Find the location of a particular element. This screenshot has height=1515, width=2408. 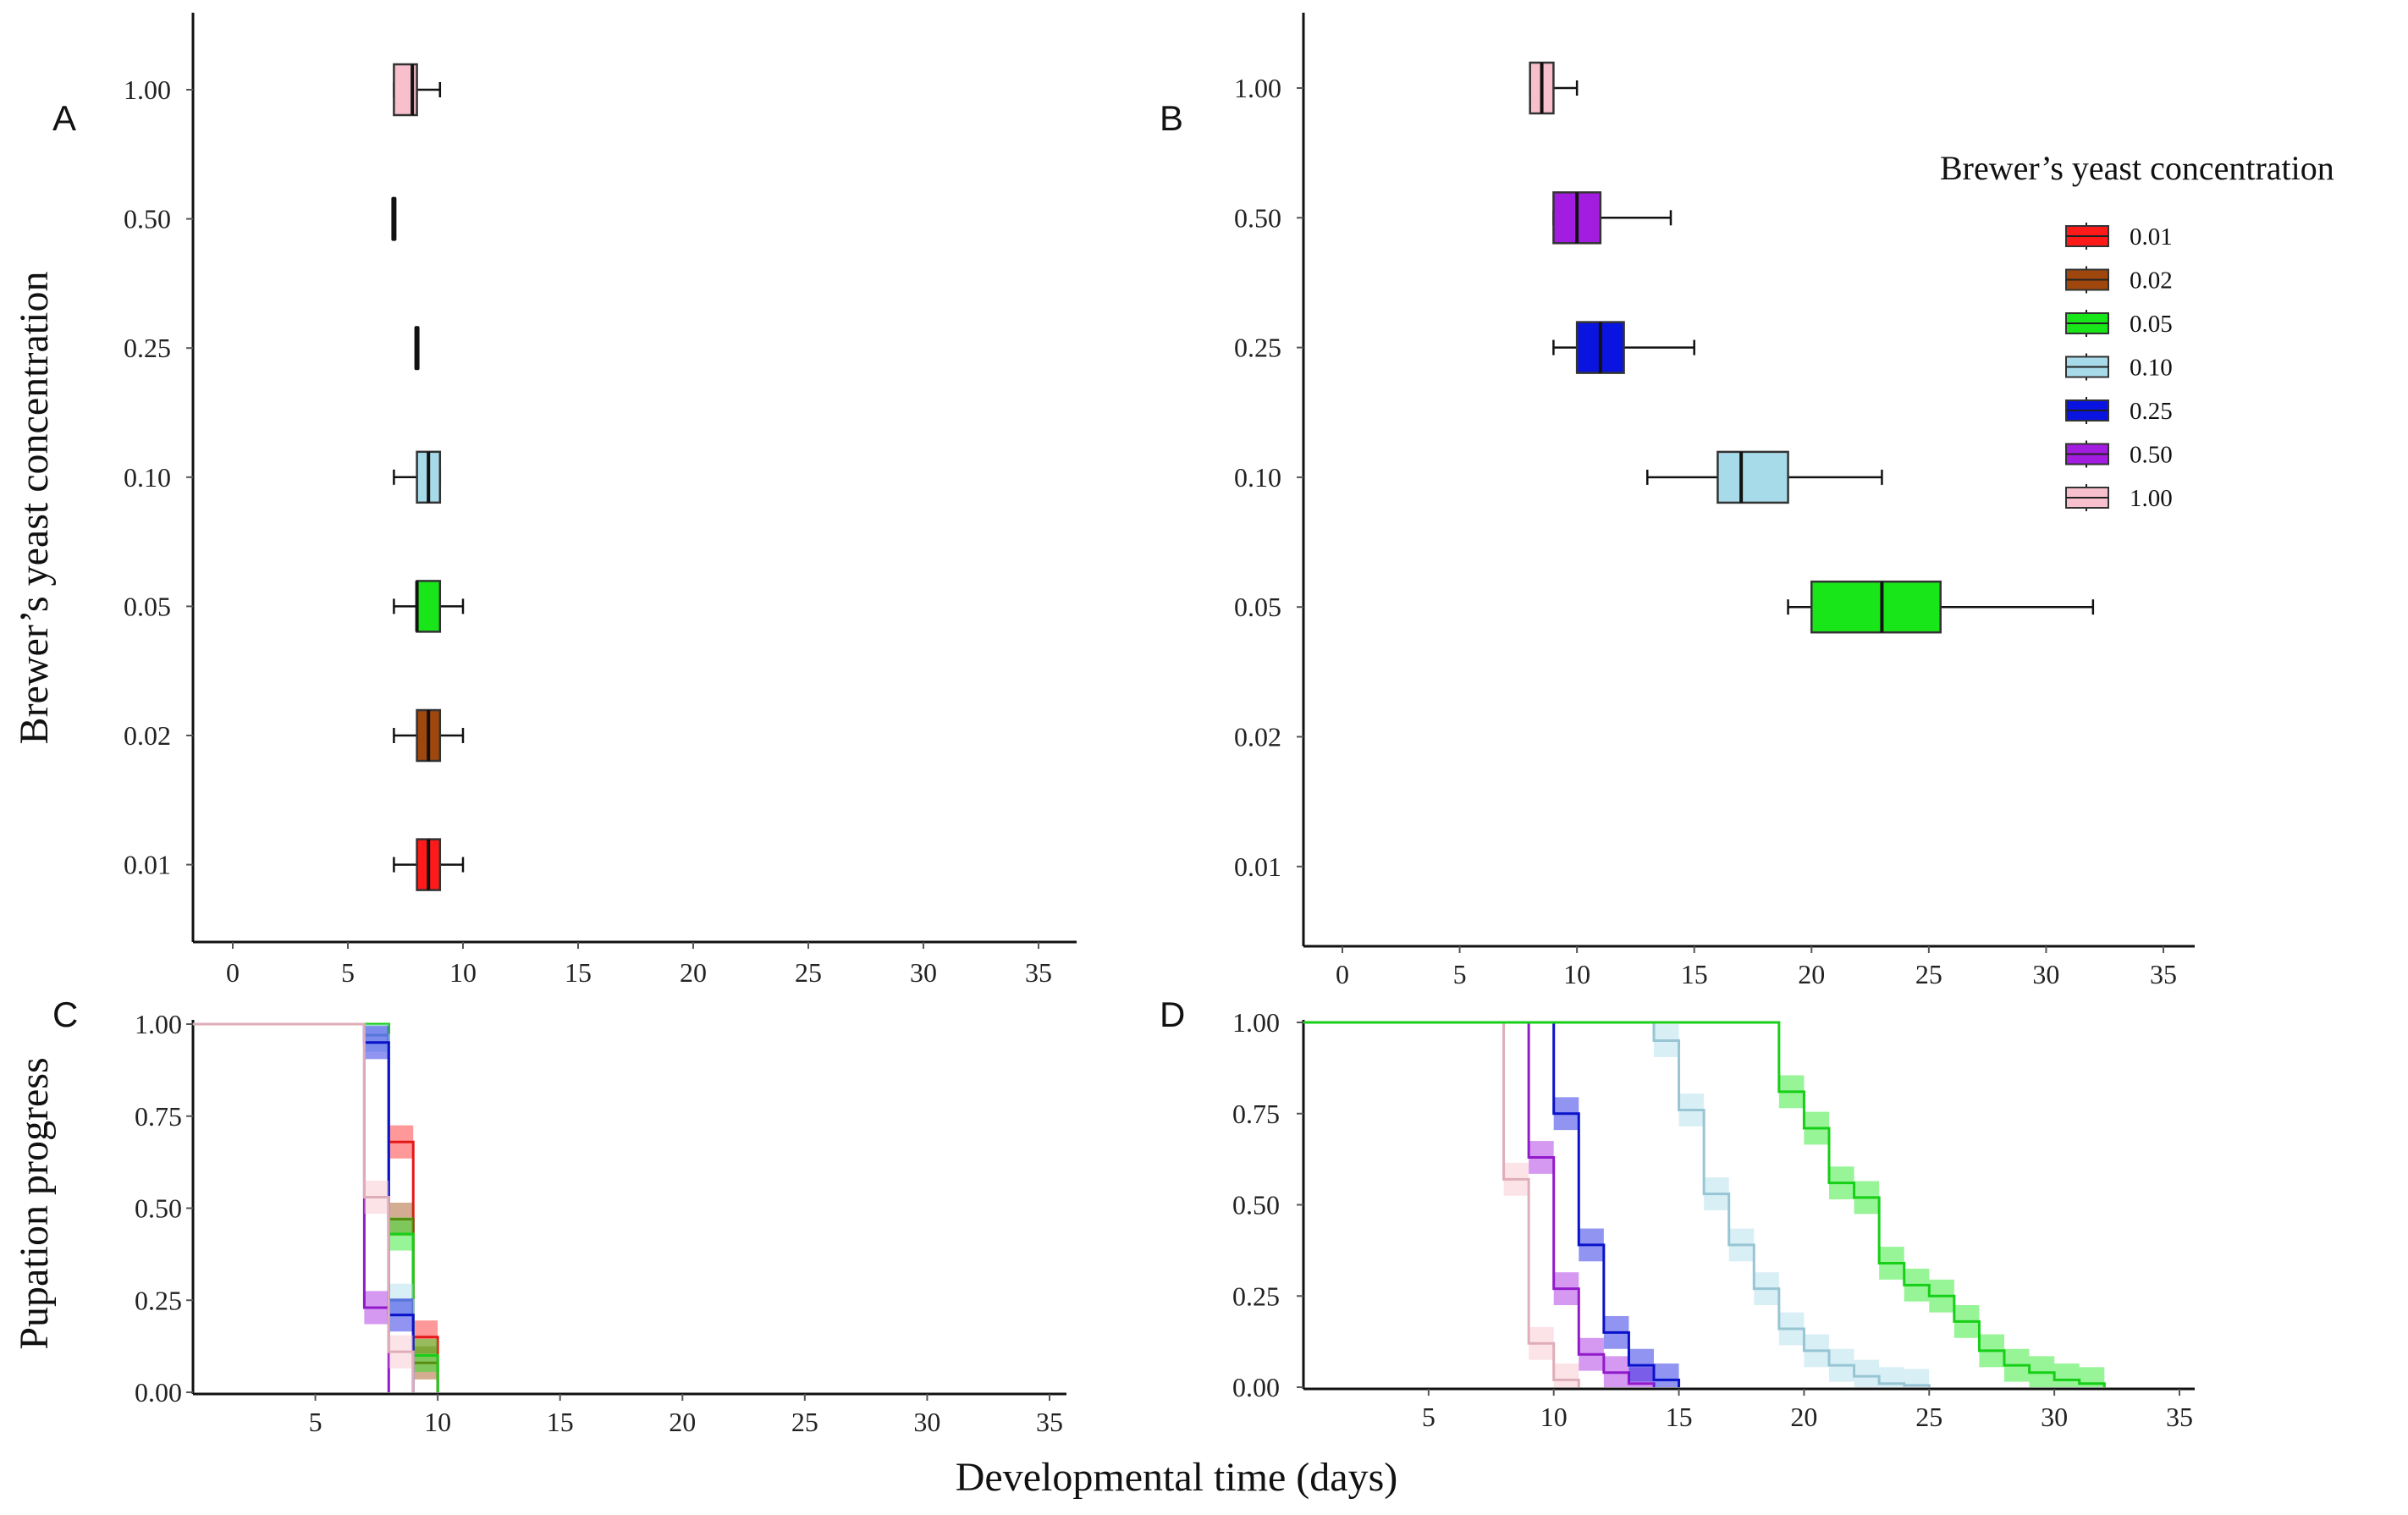

y-tick-label-b: 0.50 is located at coordinates (1258, 217).